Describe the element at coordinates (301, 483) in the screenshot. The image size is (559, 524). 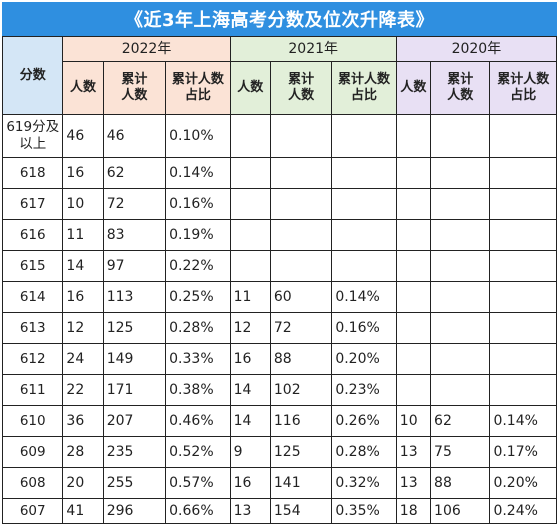
I see `cumulative-cell: 141` at that location.